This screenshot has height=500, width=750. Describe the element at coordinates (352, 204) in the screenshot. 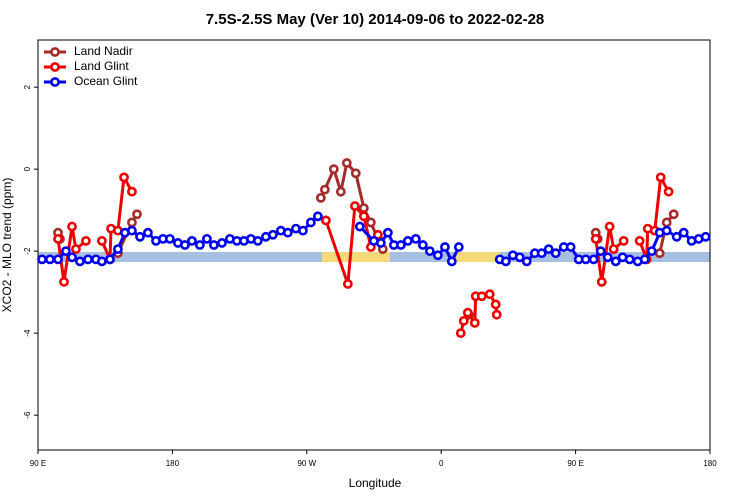

I see `series-line` at that location.